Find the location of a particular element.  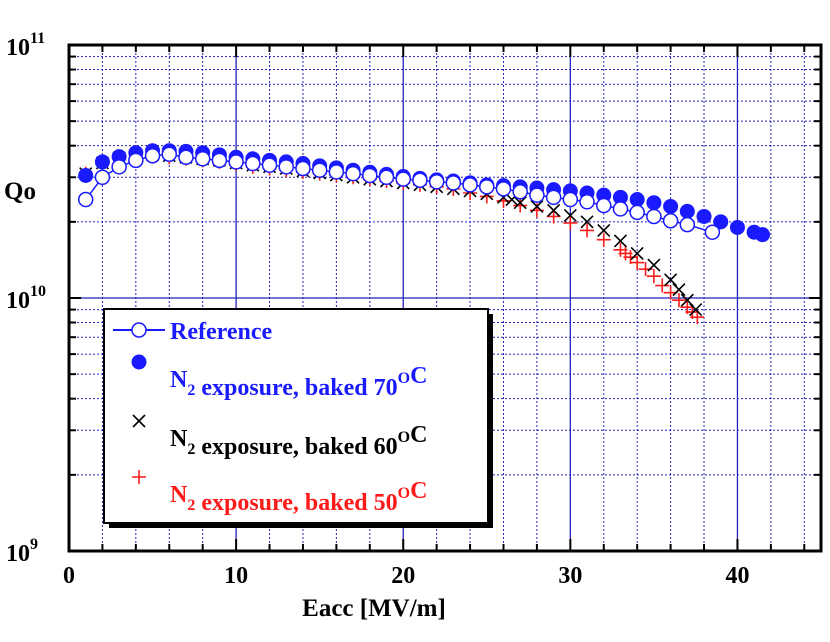

x-tick-labels: 0 10 20 30 40 is located at coordinates (406, 576).